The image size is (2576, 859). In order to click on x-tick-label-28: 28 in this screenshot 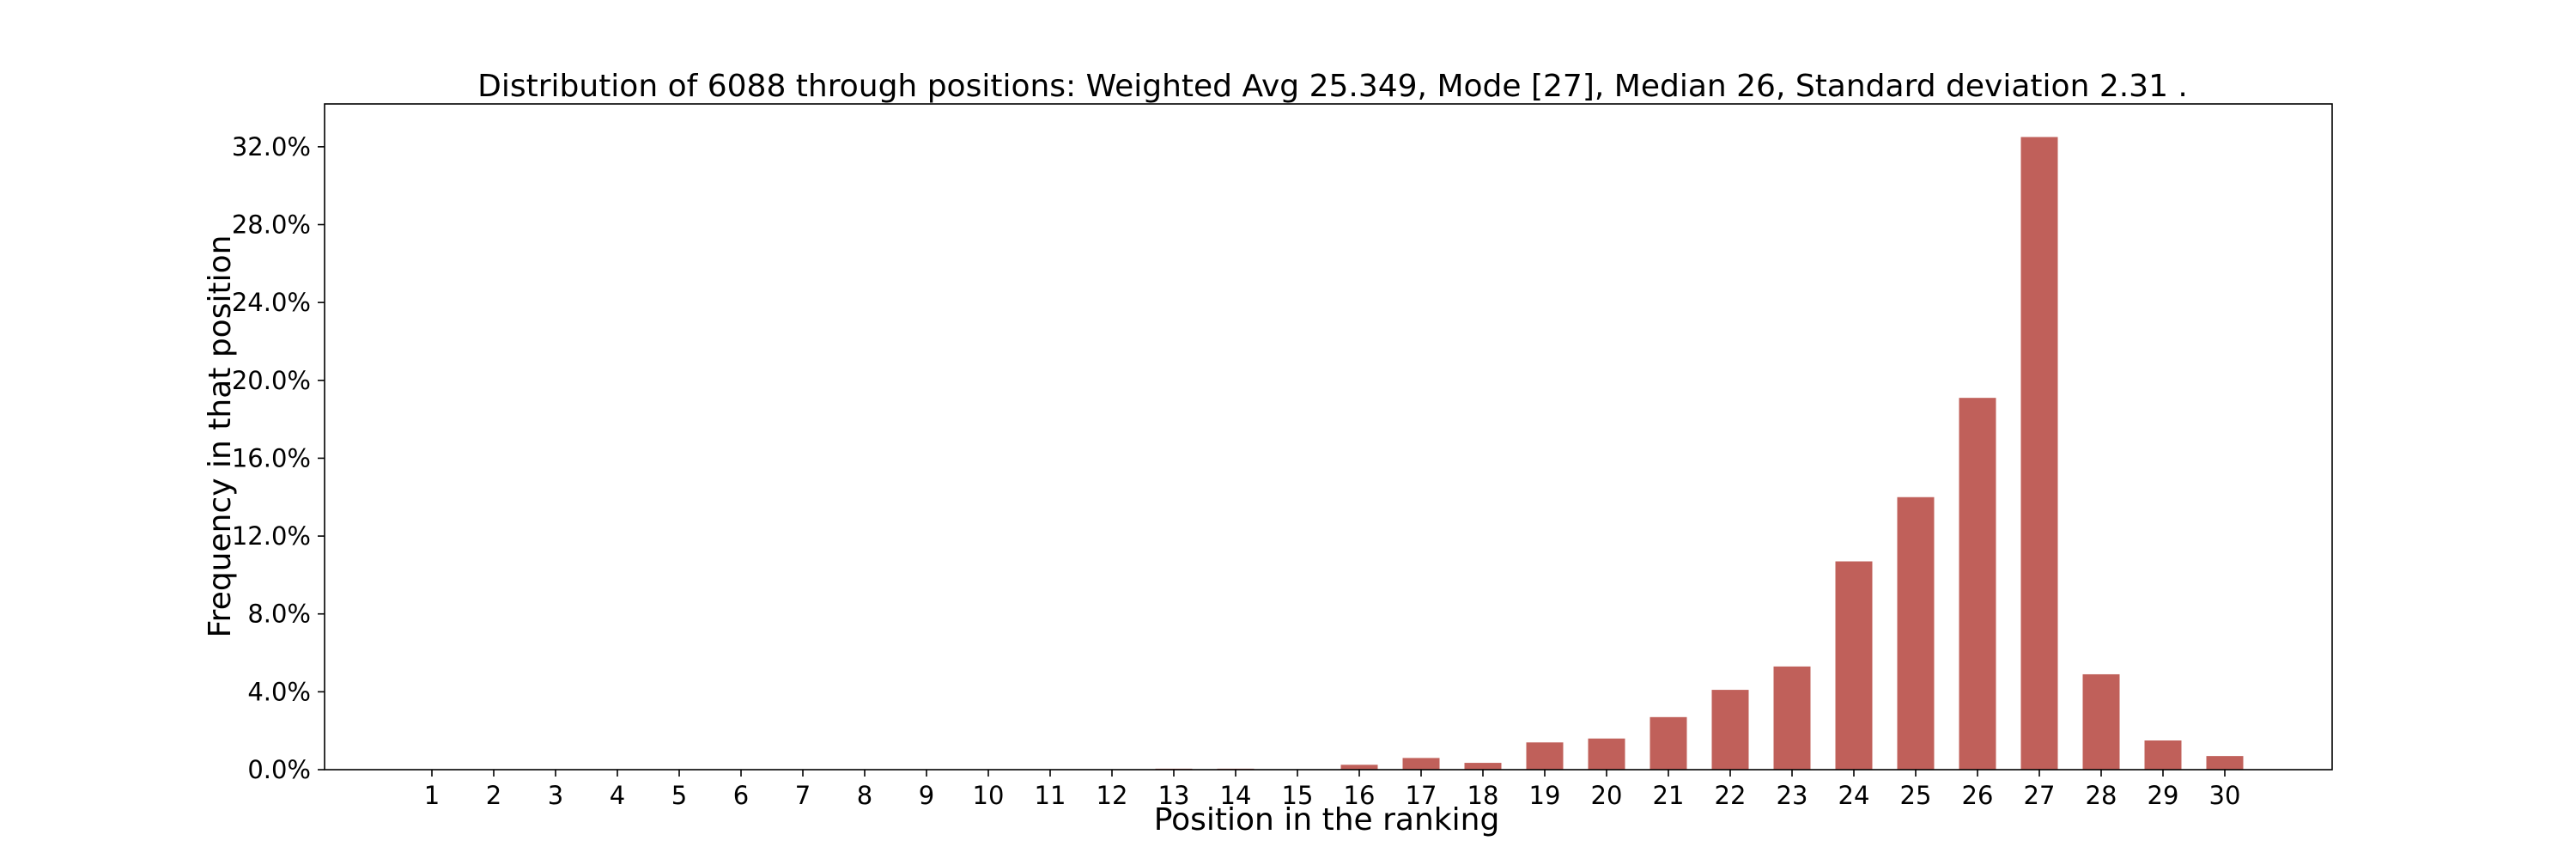, I will do `click(2101, 796)`.